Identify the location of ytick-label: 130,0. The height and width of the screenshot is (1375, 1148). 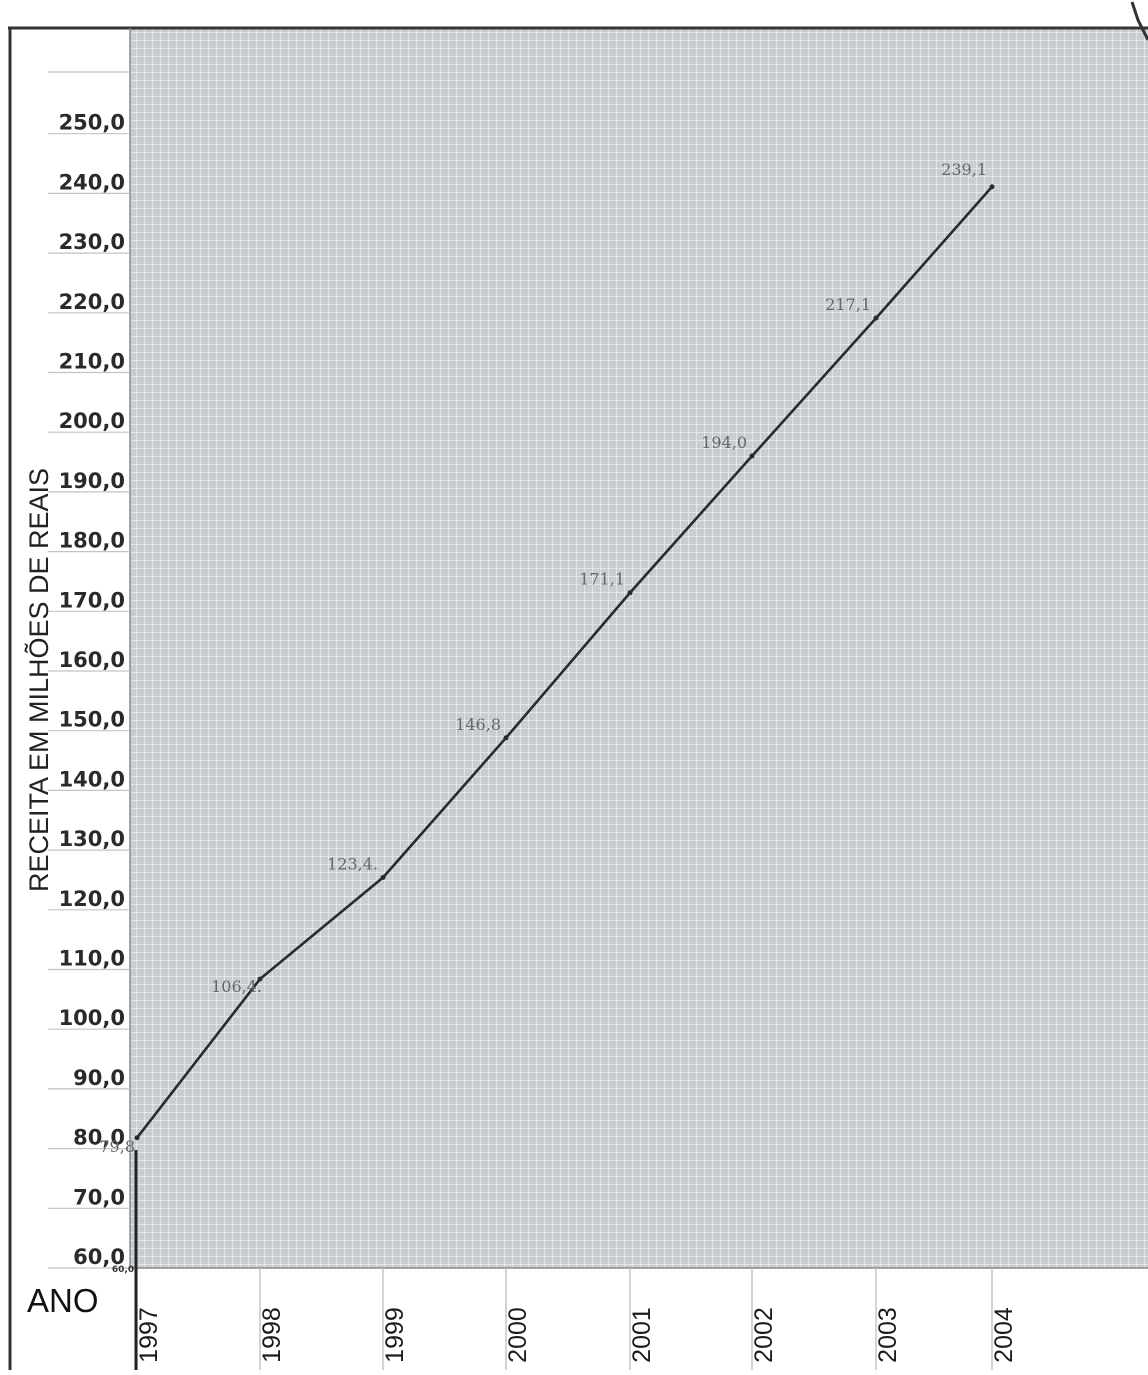
(92, 839).